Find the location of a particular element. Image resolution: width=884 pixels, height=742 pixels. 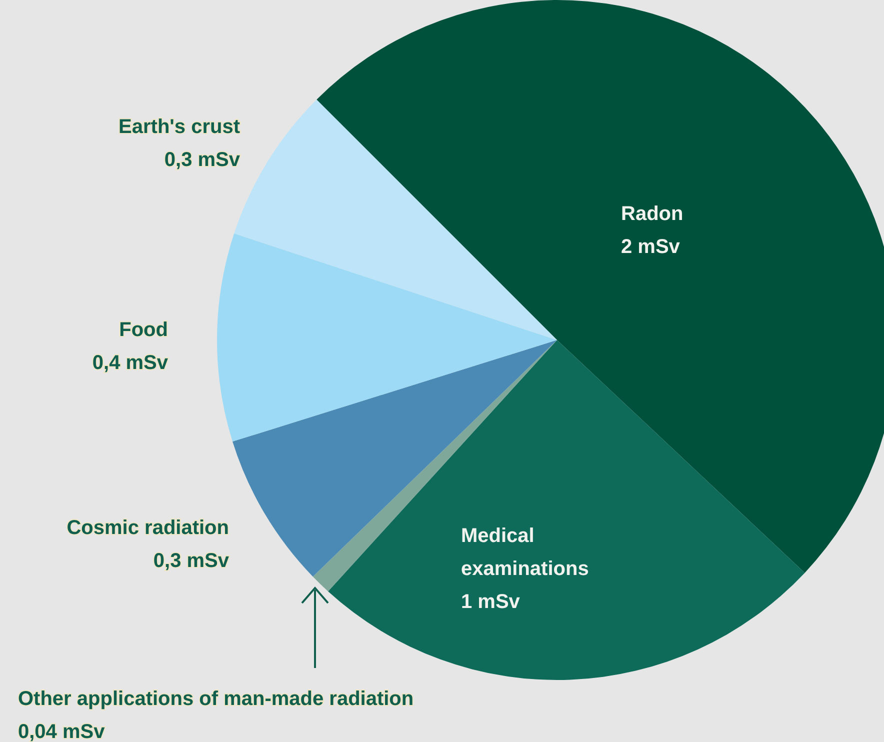

slice-label: Radon is located at coordinates (652, 214).